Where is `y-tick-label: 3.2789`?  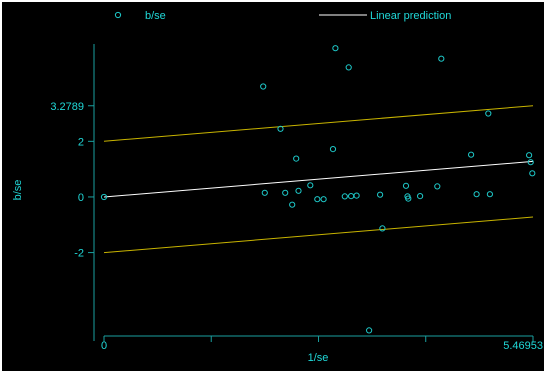 y-tick-label: 3.2789 is located at coordinates (67, 107).